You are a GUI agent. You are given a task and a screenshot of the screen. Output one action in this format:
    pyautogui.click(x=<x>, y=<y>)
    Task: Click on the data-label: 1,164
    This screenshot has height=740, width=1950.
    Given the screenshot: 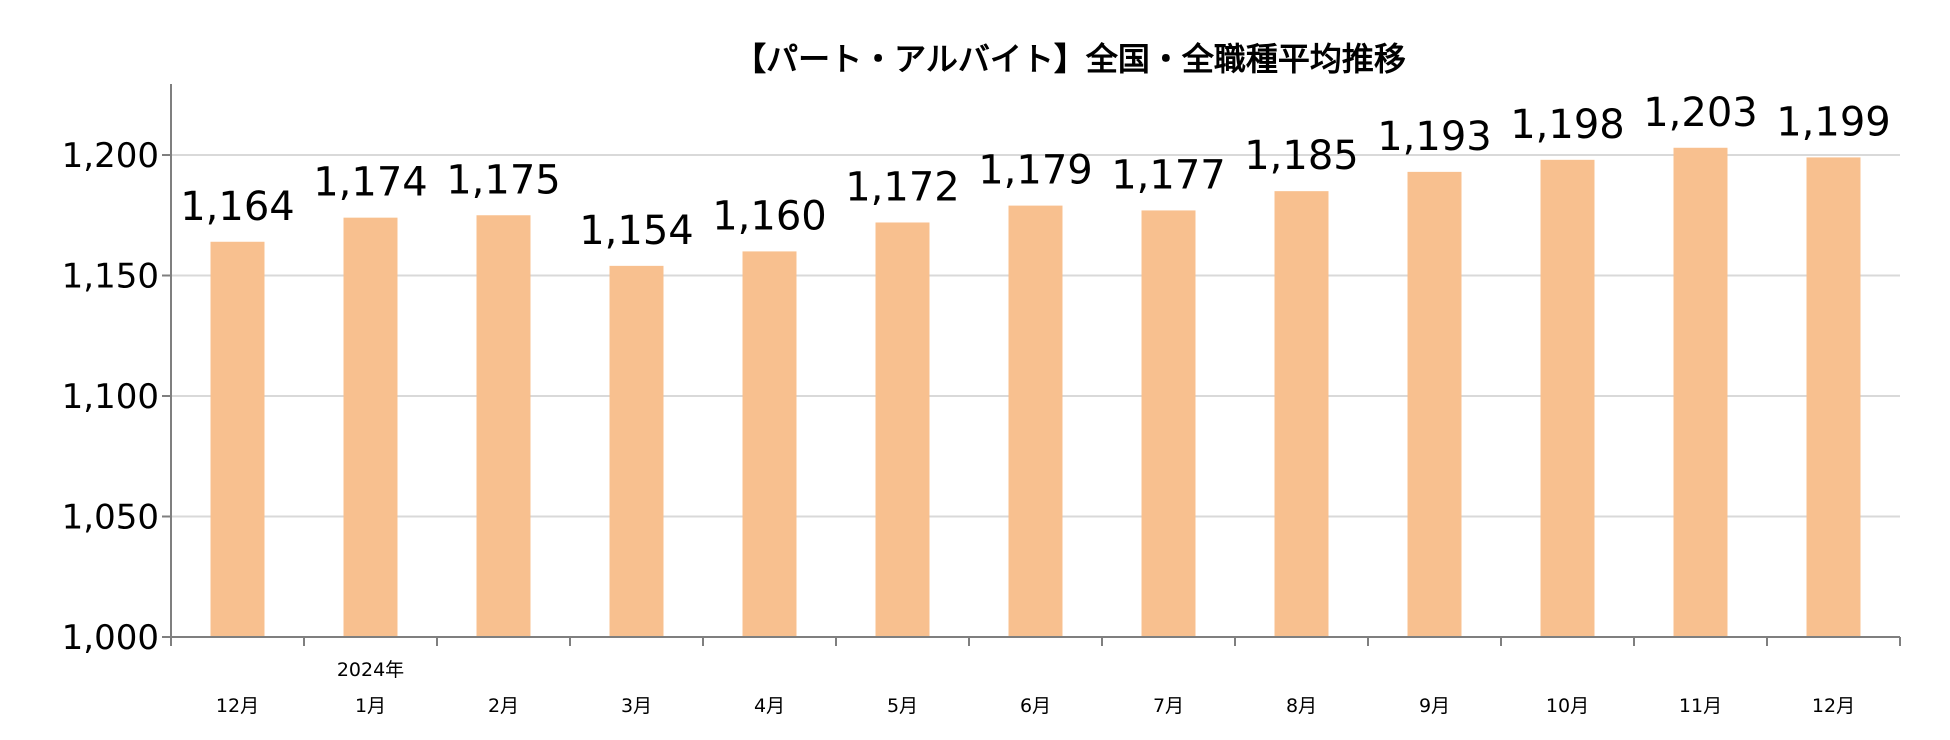 What is the action you would take?
    pyautogui.click(x=237, y=207)
    